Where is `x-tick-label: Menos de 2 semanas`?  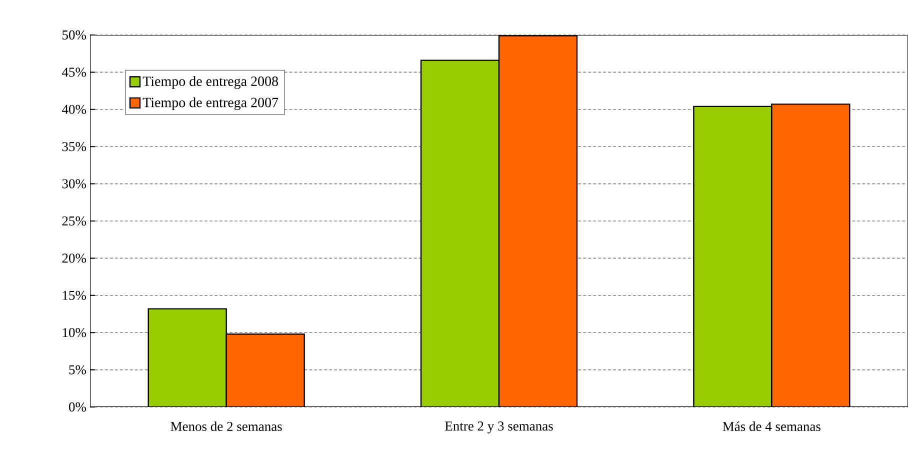 x-tick-label: Menos de 2 semanas is located at coordinates (226, 427).